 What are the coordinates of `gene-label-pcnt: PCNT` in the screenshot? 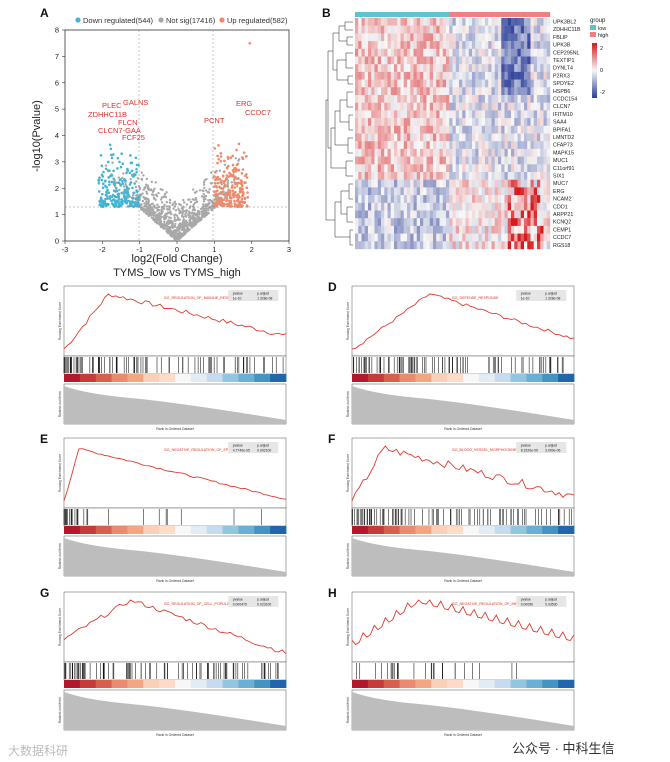 It's located at (214, 120).